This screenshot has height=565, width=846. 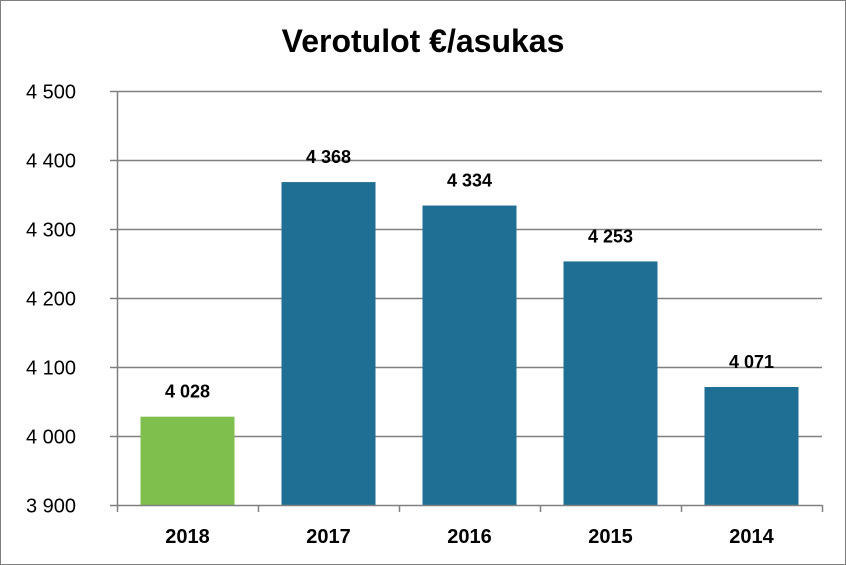 What do you see at coordinates (328, 157) in the screenshot?
I see `data-label-2017: 4 368` at bounding box center [328, 157].